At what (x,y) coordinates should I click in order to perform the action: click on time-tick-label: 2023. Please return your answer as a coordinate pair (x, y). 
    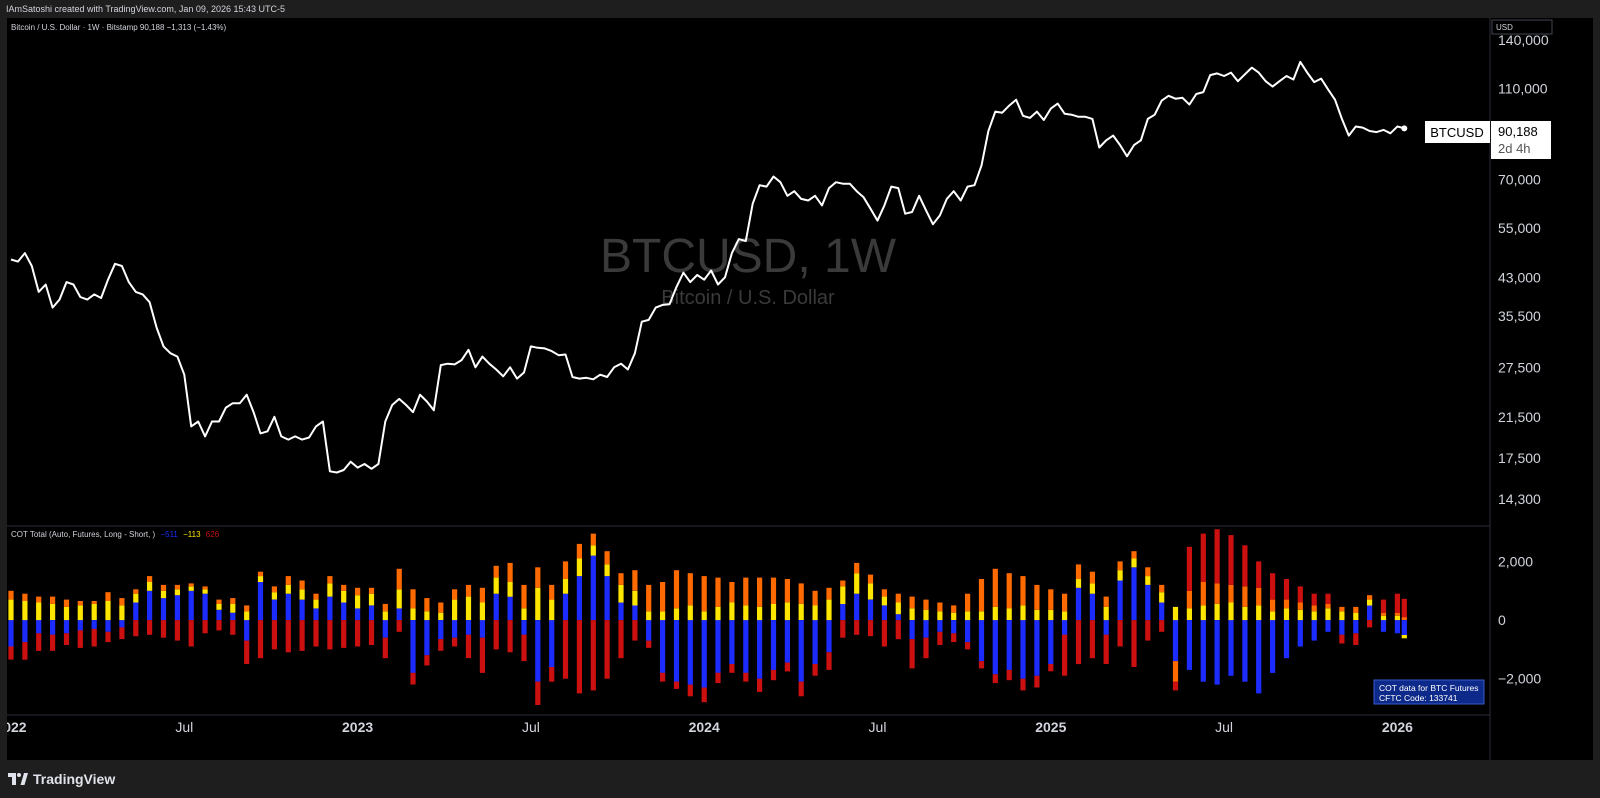
    Looking at the image, I should click on (357, 727).